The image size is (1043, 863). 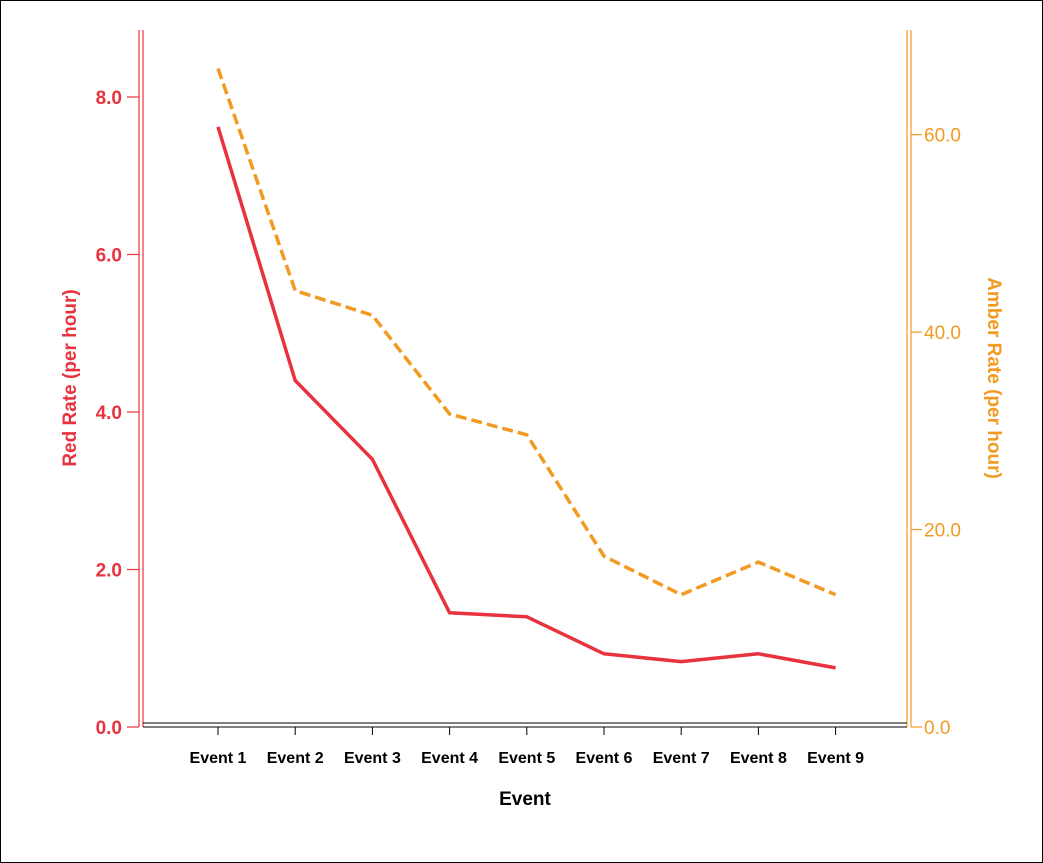 What do you see at coordinates (525, 799) in the screenshot?
I see `x-axis-title: Event` at bounding box center [525, 799].